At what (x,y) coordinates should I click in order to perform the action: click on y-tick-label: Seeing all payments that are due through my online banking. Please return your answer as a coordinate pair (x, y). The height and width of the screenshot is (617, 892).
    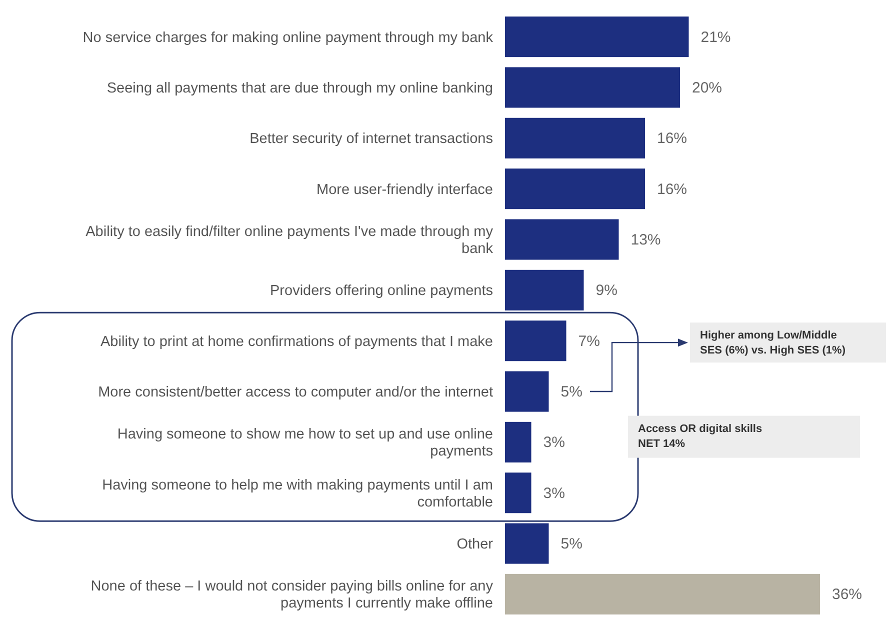
    Looking at the image, I should click on (299, 88).